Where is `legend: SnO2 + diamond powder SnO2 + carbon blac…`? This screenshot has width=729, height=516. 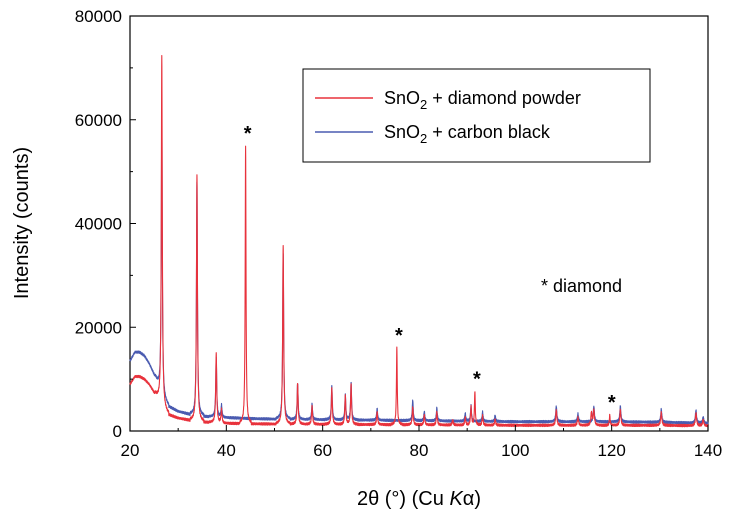
legend: SnO2 + diamond powder SnO2 + carbon blac… is located at coordinates (476, 115).